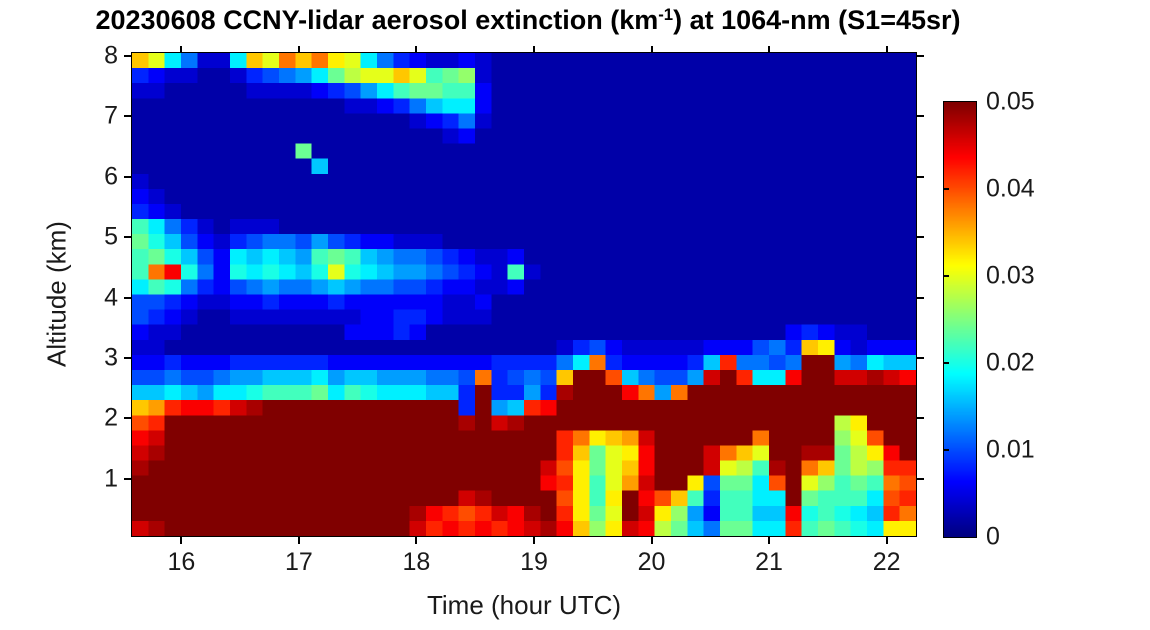 The image size is (1150, 630). What do you see at coordinates (299, 562) in the screenshot?
I see `x-tick-label: 17` at bounding box center [299, 562].